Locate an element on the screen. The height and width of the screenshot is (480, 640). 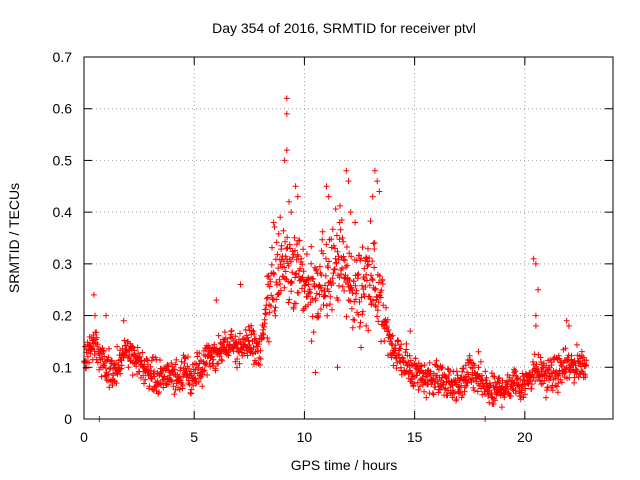
y-tick-label: 0.4 is located at coordinates (63, 212).